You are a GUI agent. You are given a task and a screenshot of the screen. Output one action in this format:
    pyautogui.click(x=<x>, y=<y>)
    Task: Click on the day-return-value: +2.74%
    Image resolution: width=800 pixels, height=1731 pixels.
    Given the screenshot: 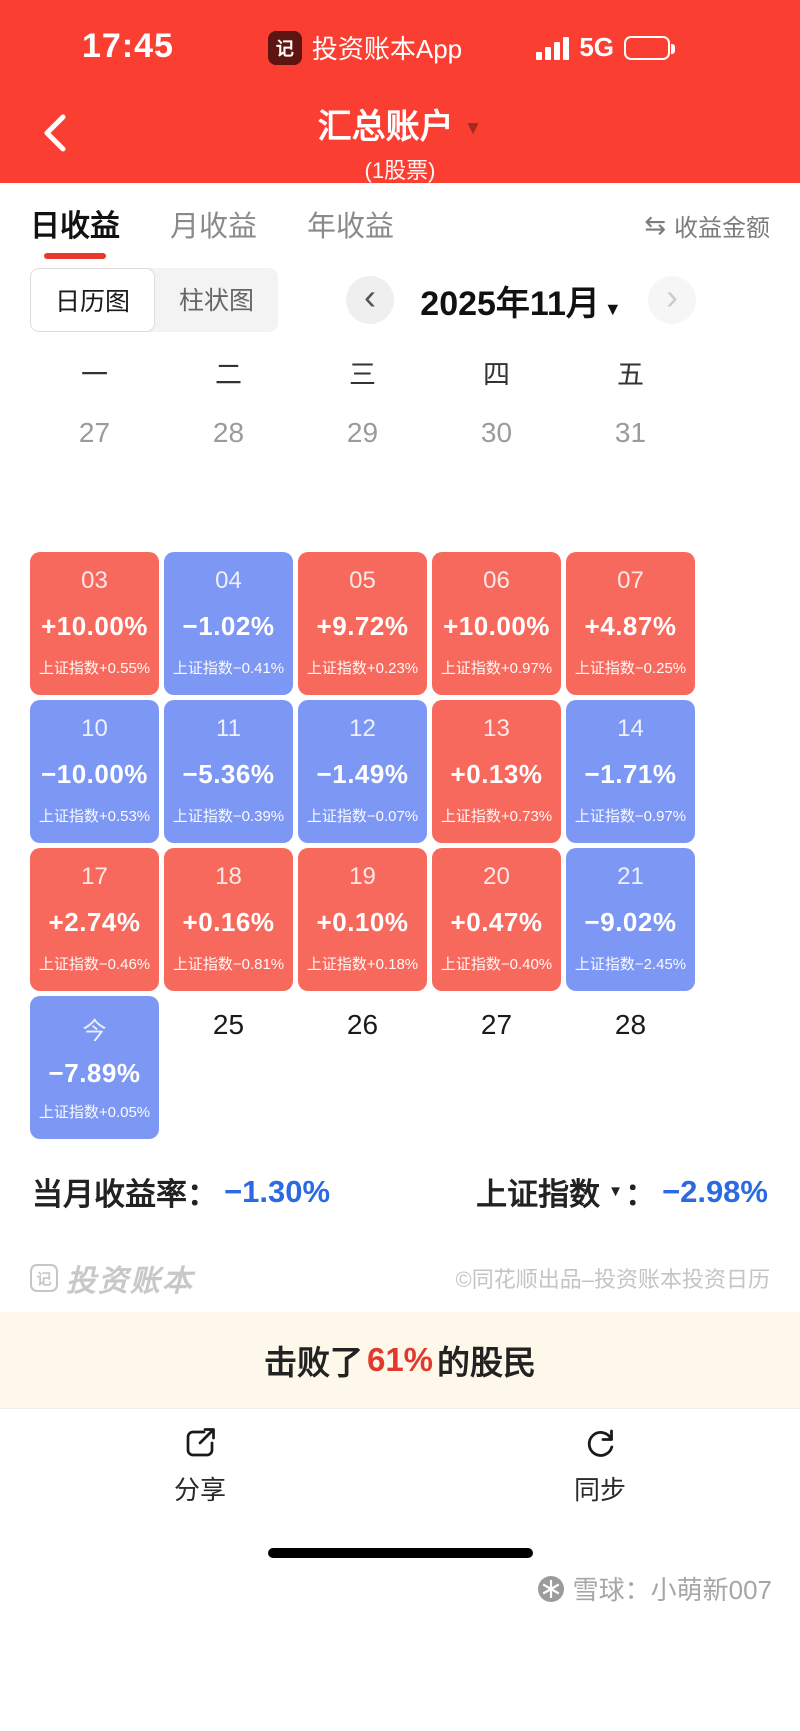 What is the action you would take?
    pyautogui.click(x=94, y=921)
    